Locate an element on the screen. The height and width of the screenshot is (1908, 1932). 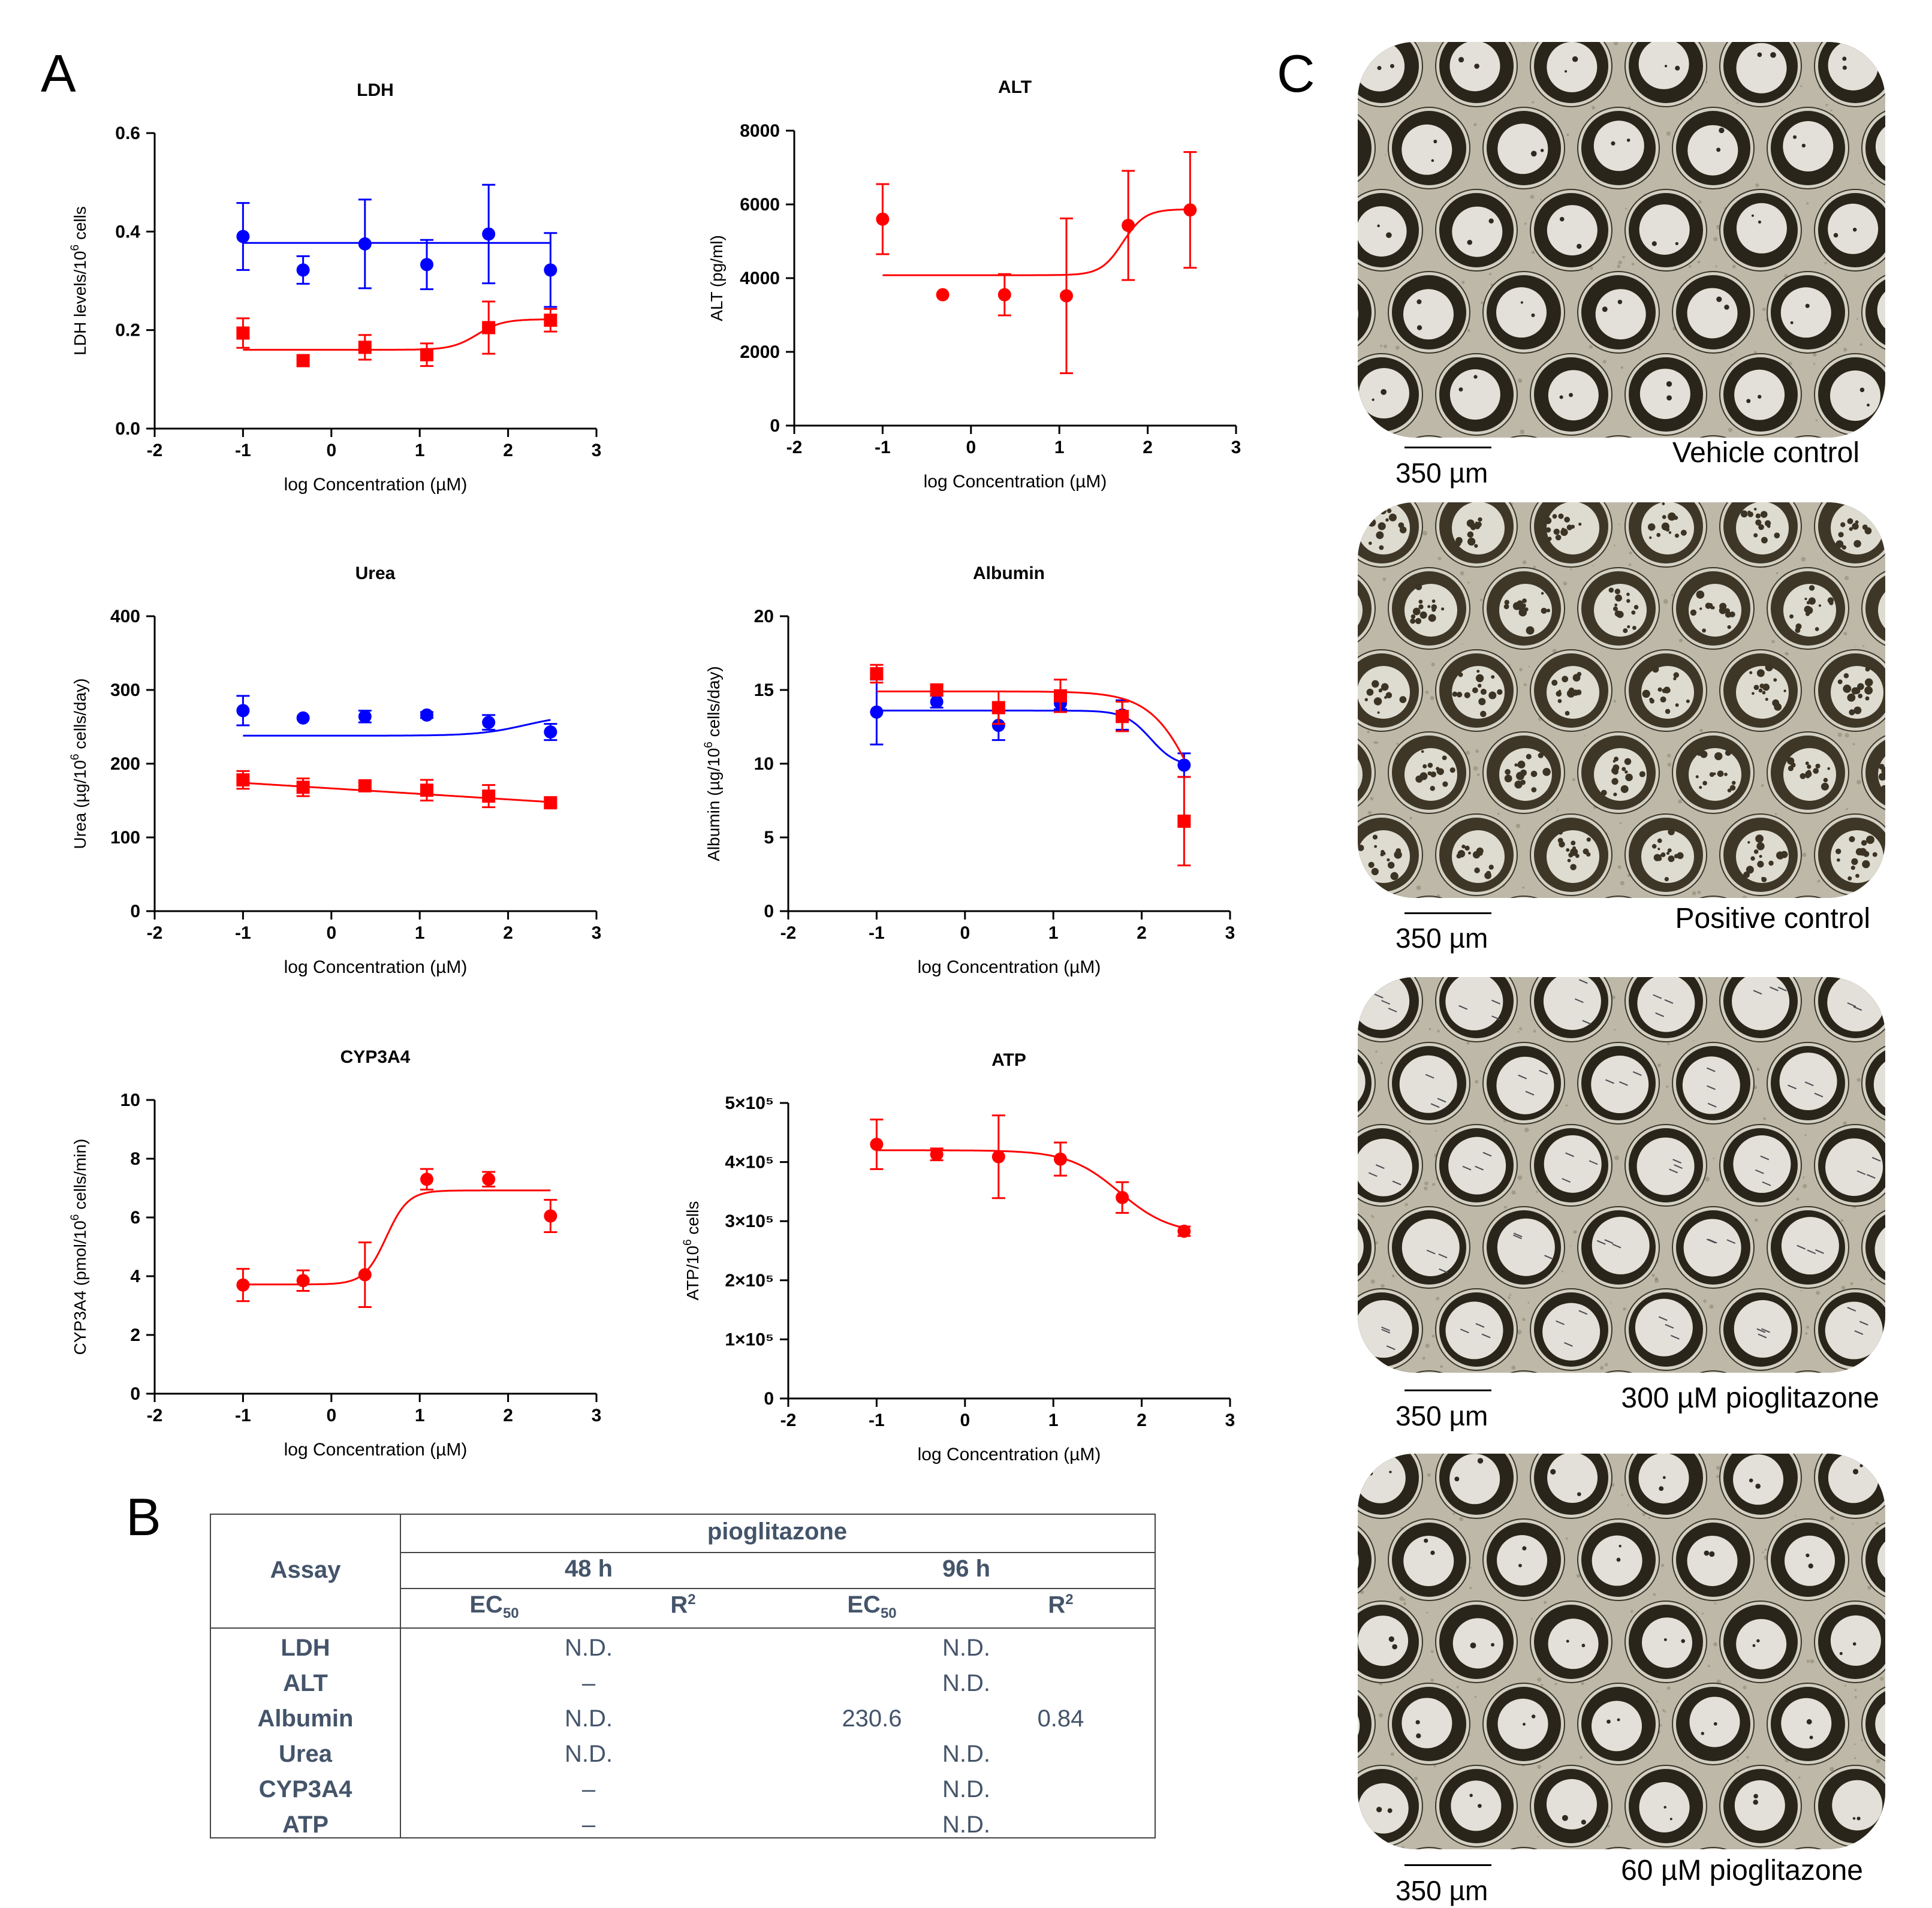
y-tick-label: 8 is located at coordinates (135, 1159).